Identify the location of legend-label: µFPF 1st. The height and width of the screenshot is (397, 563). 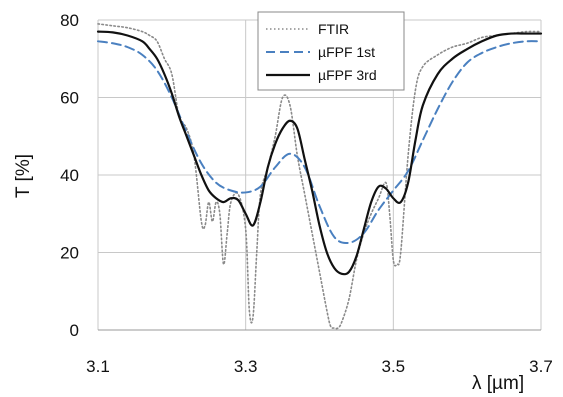
(346, 52).